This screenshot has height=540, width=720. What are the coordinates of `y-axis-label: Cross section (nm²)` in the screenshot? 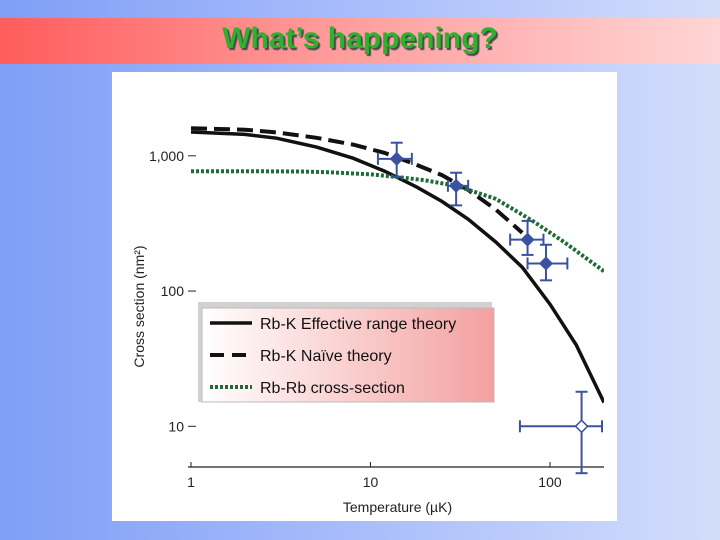 It's located at (139, 306).